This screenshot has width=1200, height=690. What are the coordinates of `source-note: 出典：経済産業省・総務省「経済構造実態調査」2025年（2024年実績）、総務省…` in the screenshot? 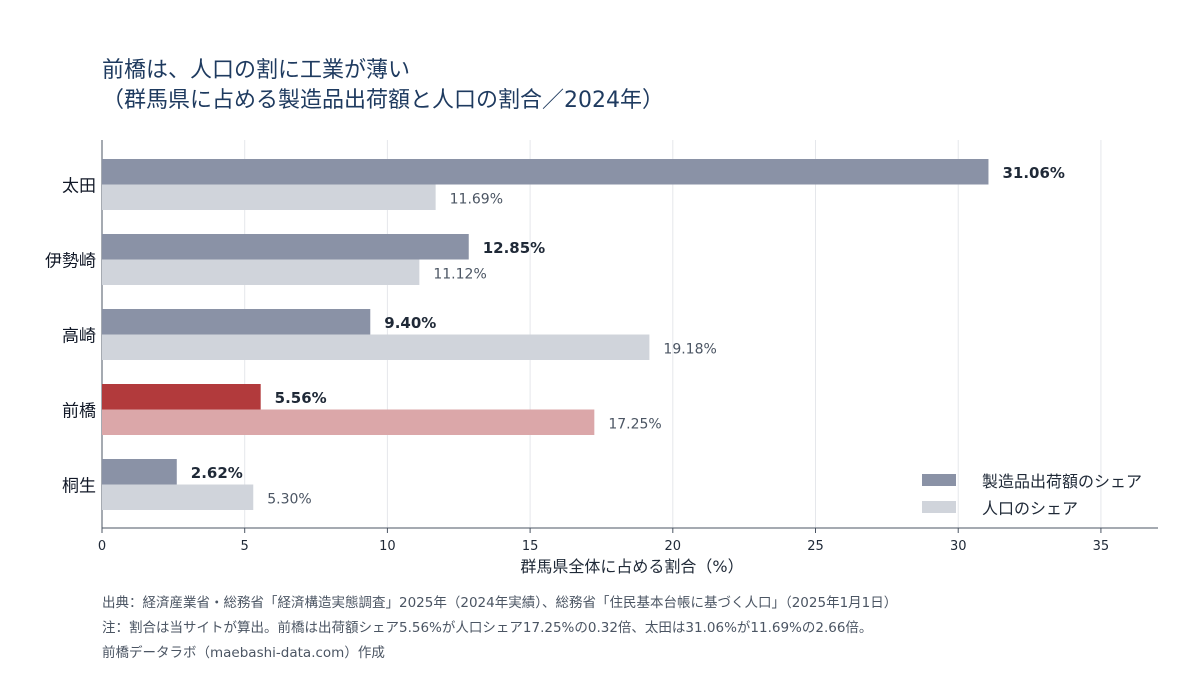 It's located at (500, 603).